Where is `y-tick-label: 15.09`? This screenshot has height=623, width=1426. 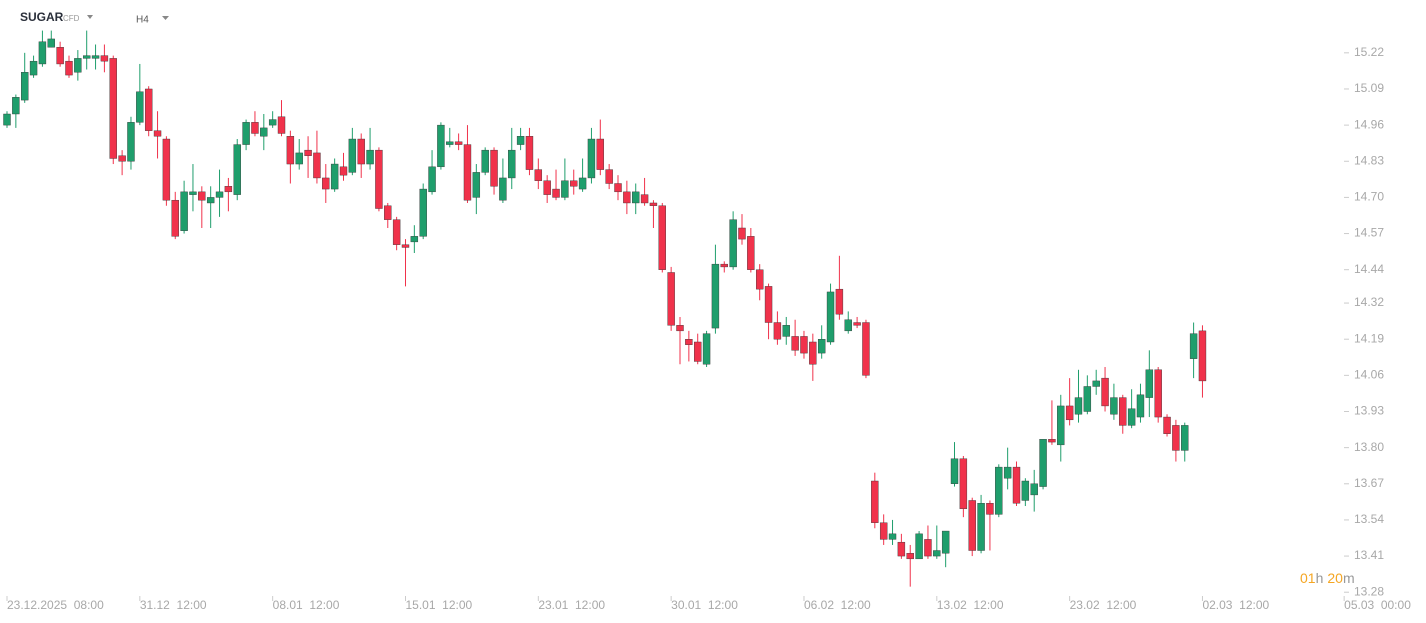
y-tick-label: 15.09 is located at coordinates (1369, 88).